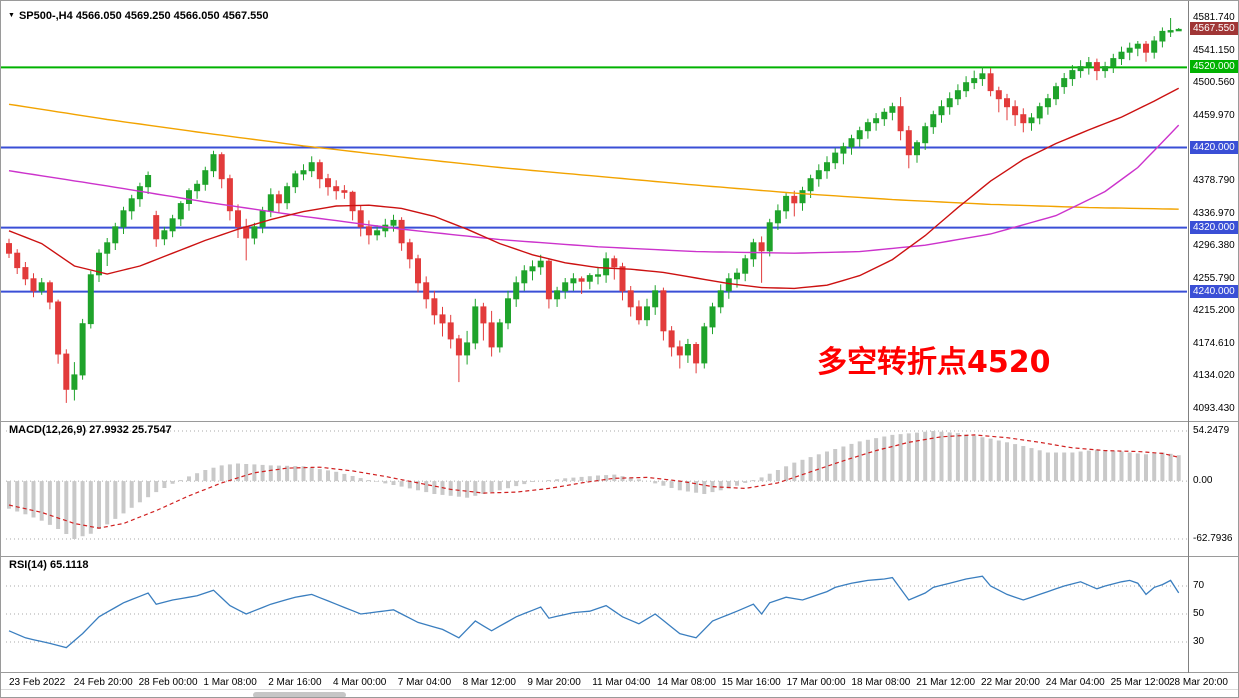 This screenshot has height=698, width=1239. Describe the element at coordinates (1198, 682) in the screenshot. I see `time-axis-label: 28 Mar 20:00` at that location.